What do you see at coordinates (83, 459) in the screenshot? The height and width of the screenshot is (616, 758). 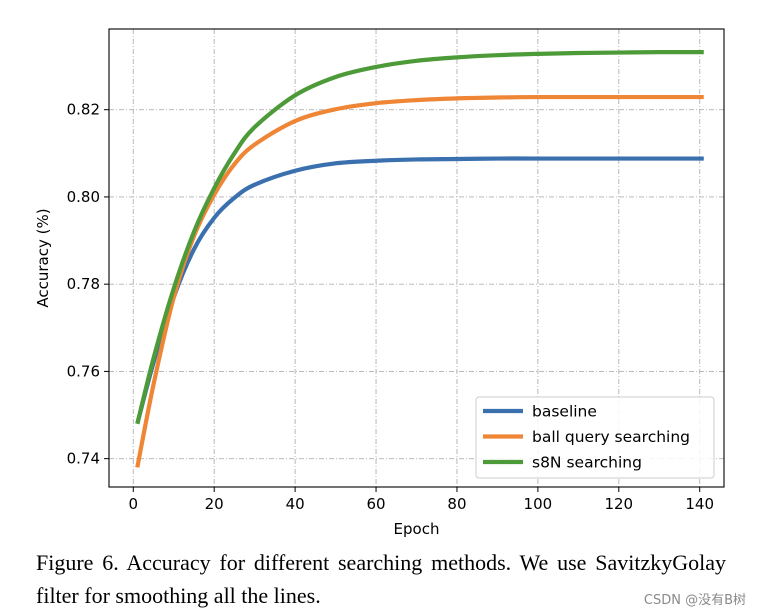 I see `y-tick-label: 0.74` at bounding box center [83, 459].